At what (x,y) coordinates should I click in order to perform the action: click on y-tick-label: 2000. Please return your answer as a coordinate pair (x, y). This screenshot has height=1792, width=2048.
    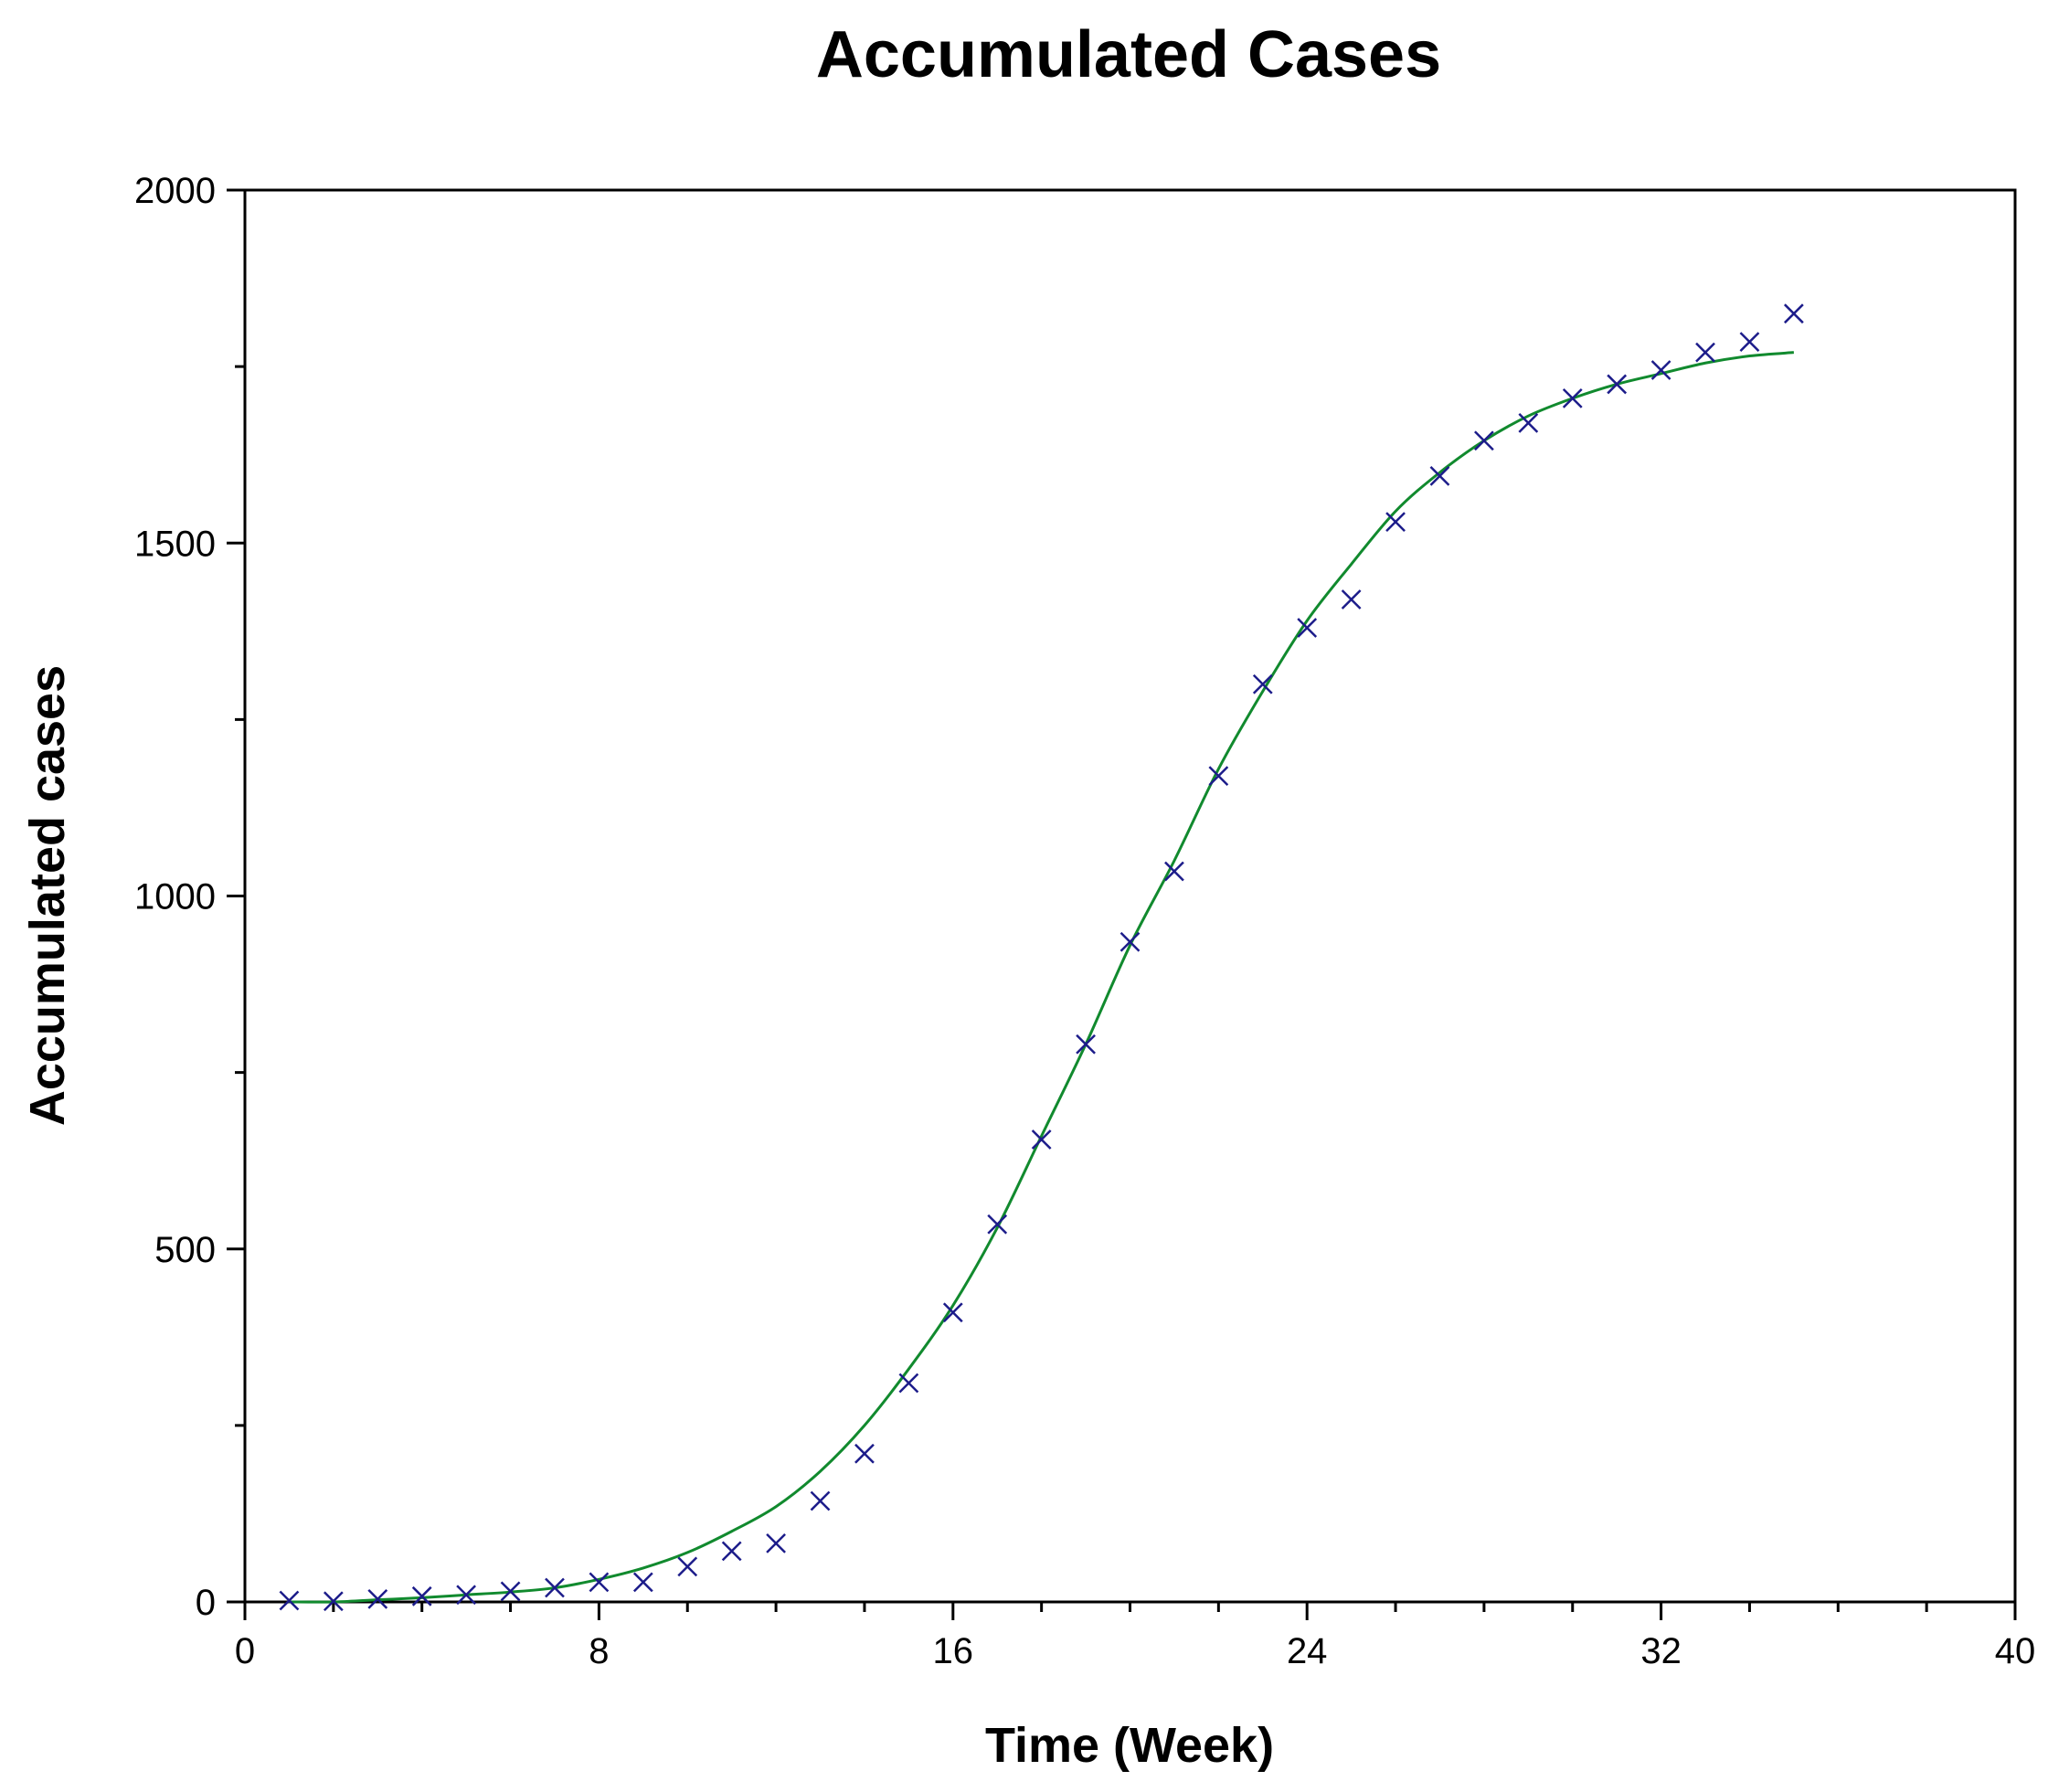
    Looking at the image, I should click on (175, 191).